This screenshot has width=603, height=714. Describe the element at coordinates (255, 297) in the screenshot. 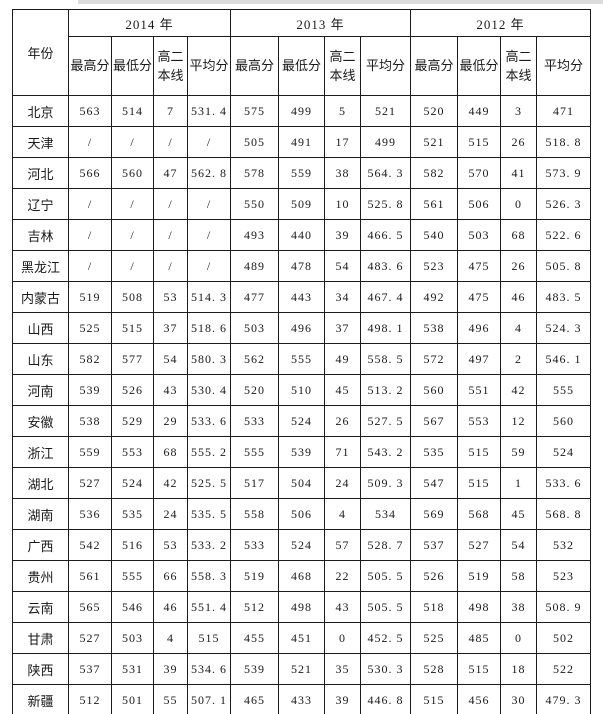

I see `score-cell: 477` at that location.